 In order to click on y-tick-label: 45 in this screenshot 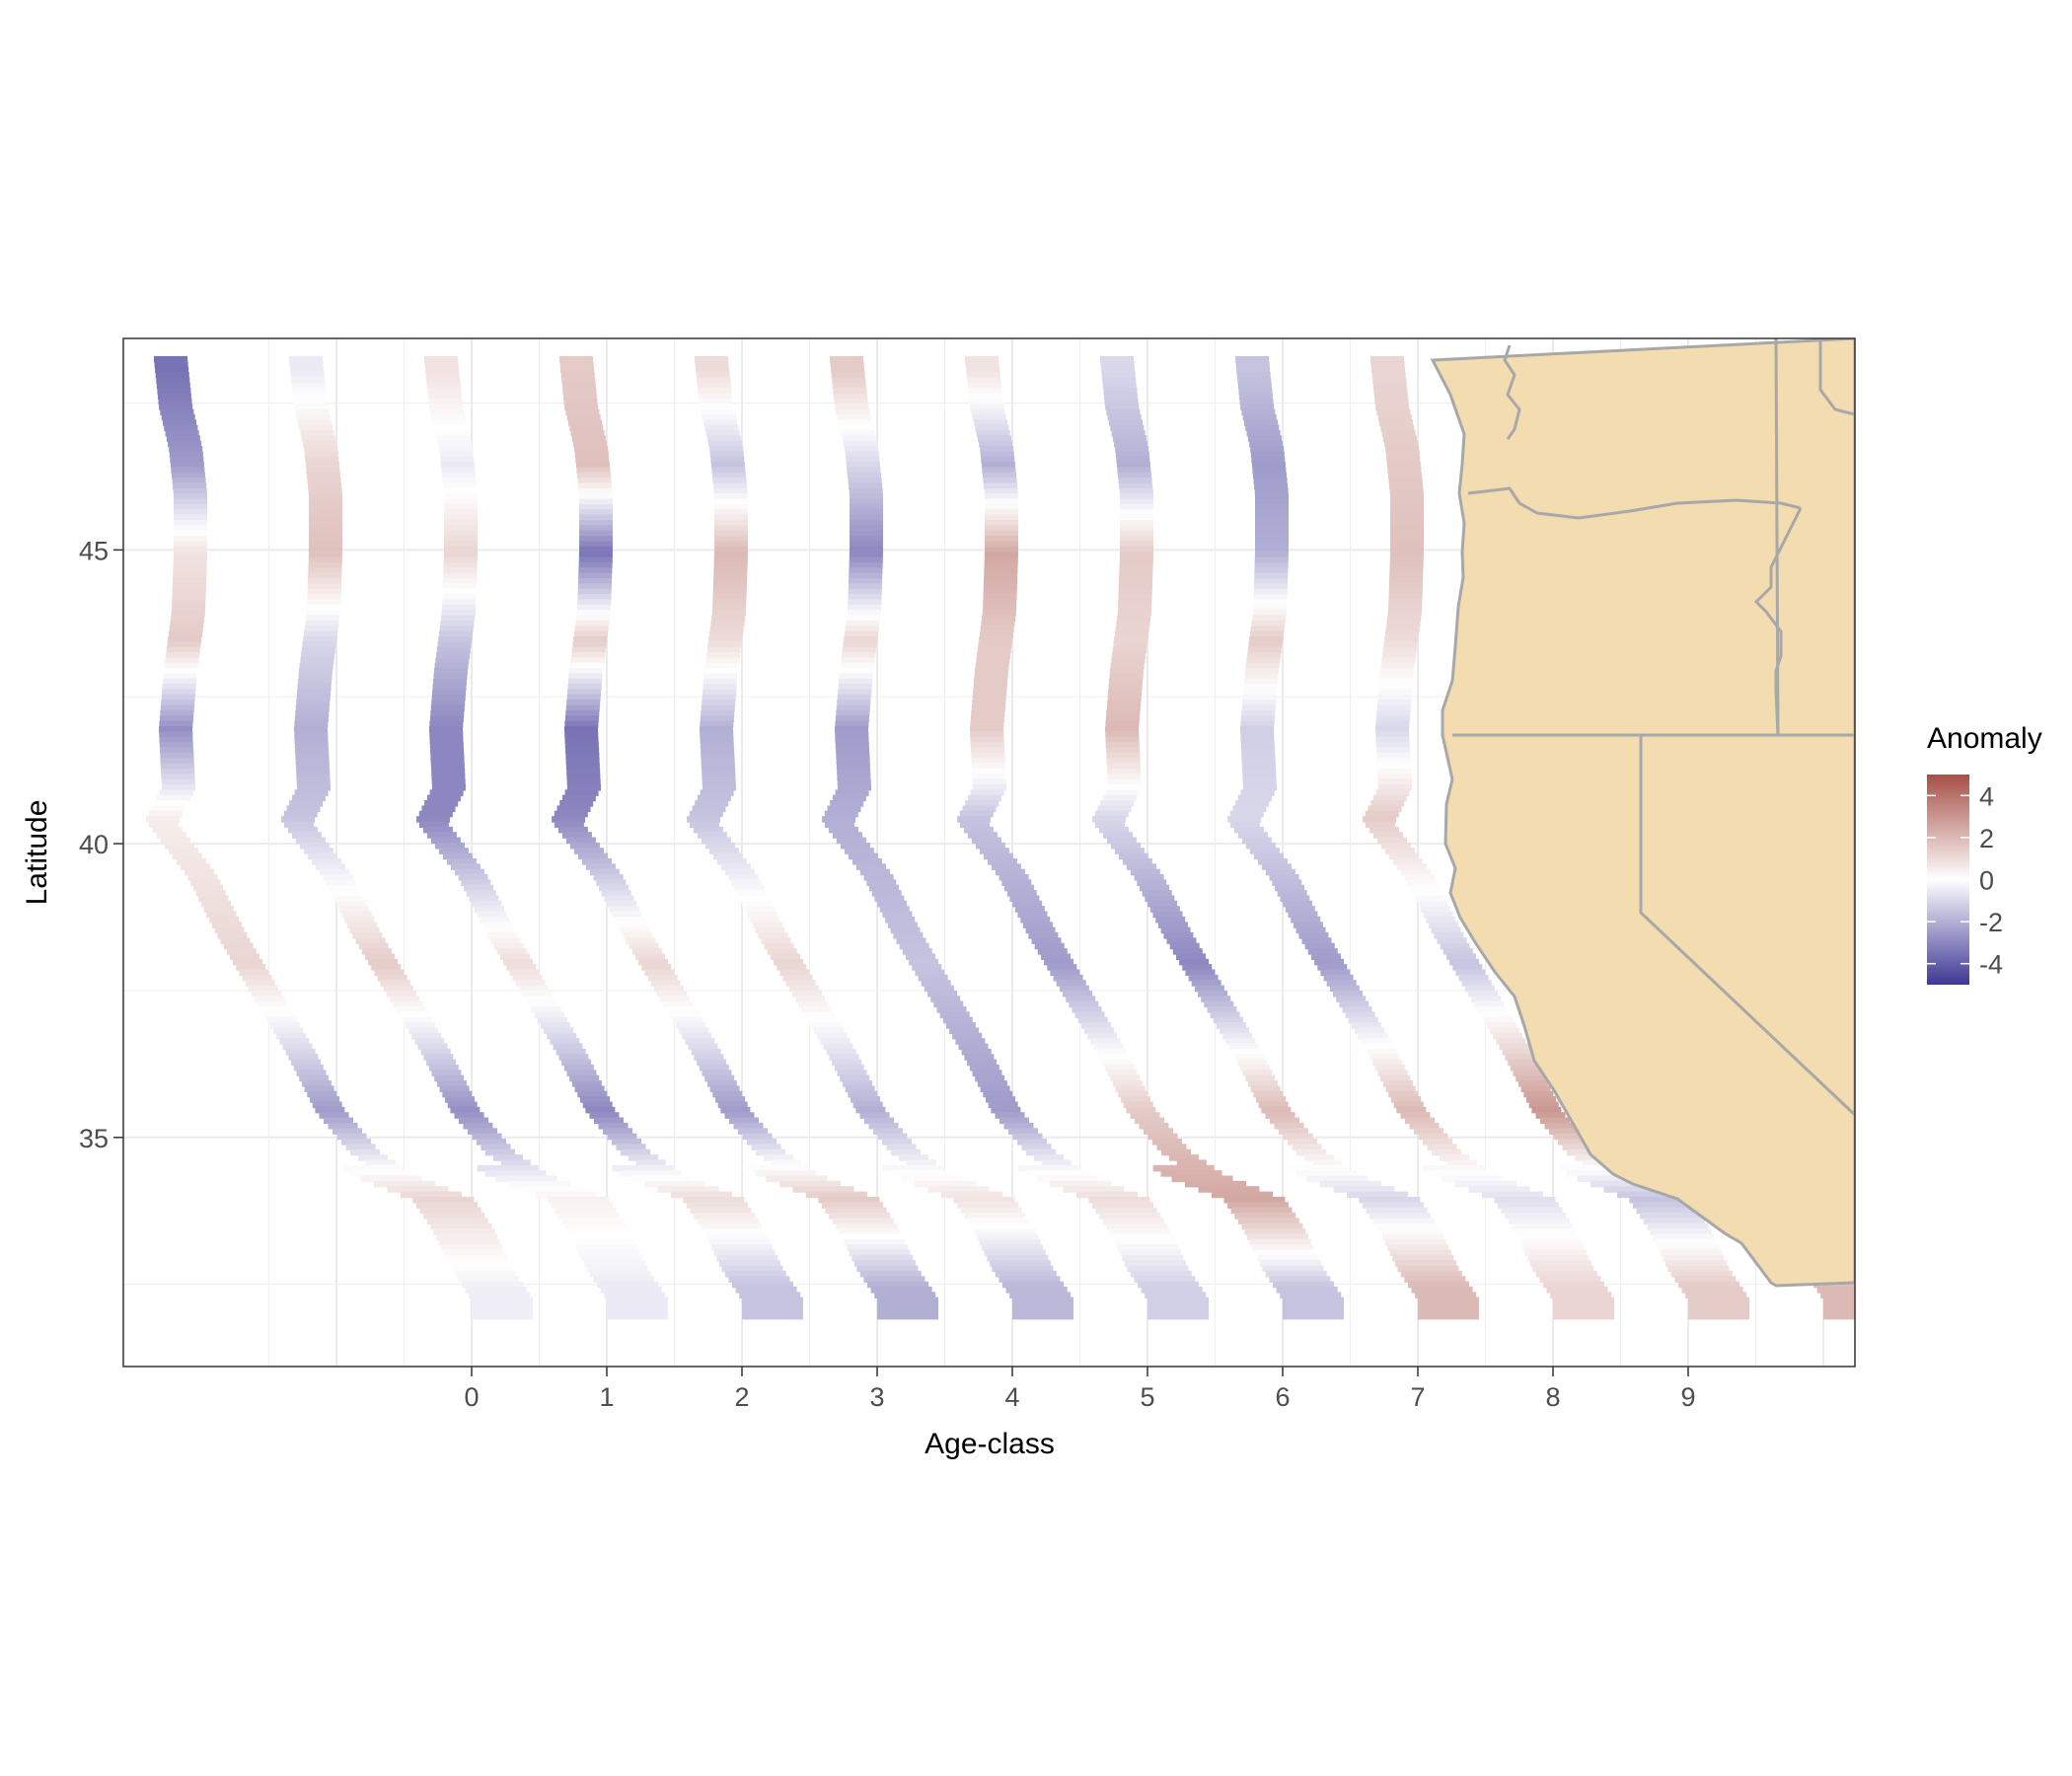, I will do `click(94, 551)`.